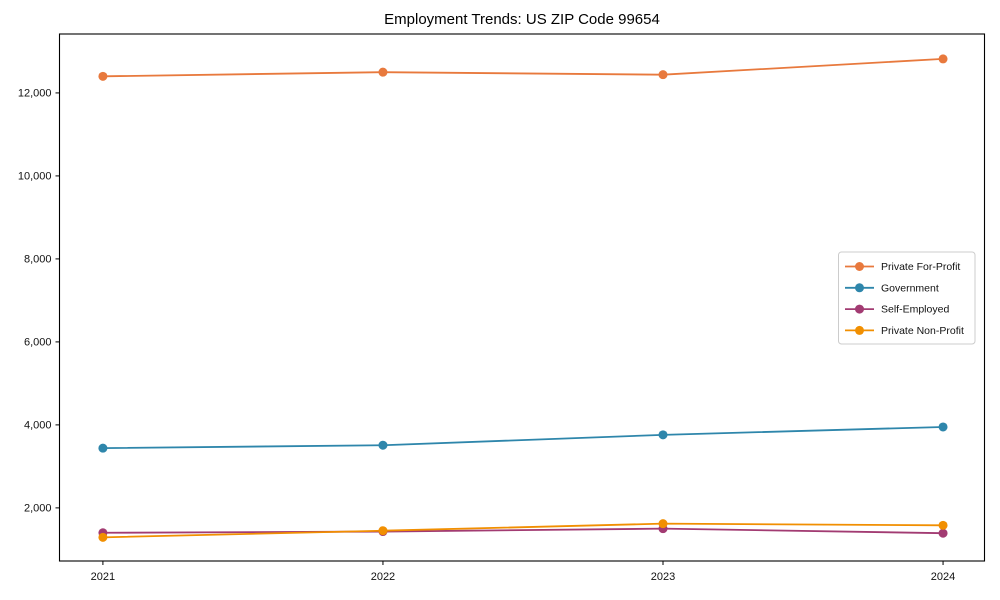 The image size is (1000, 600). I want to click on legend-box, so click(907, 298).